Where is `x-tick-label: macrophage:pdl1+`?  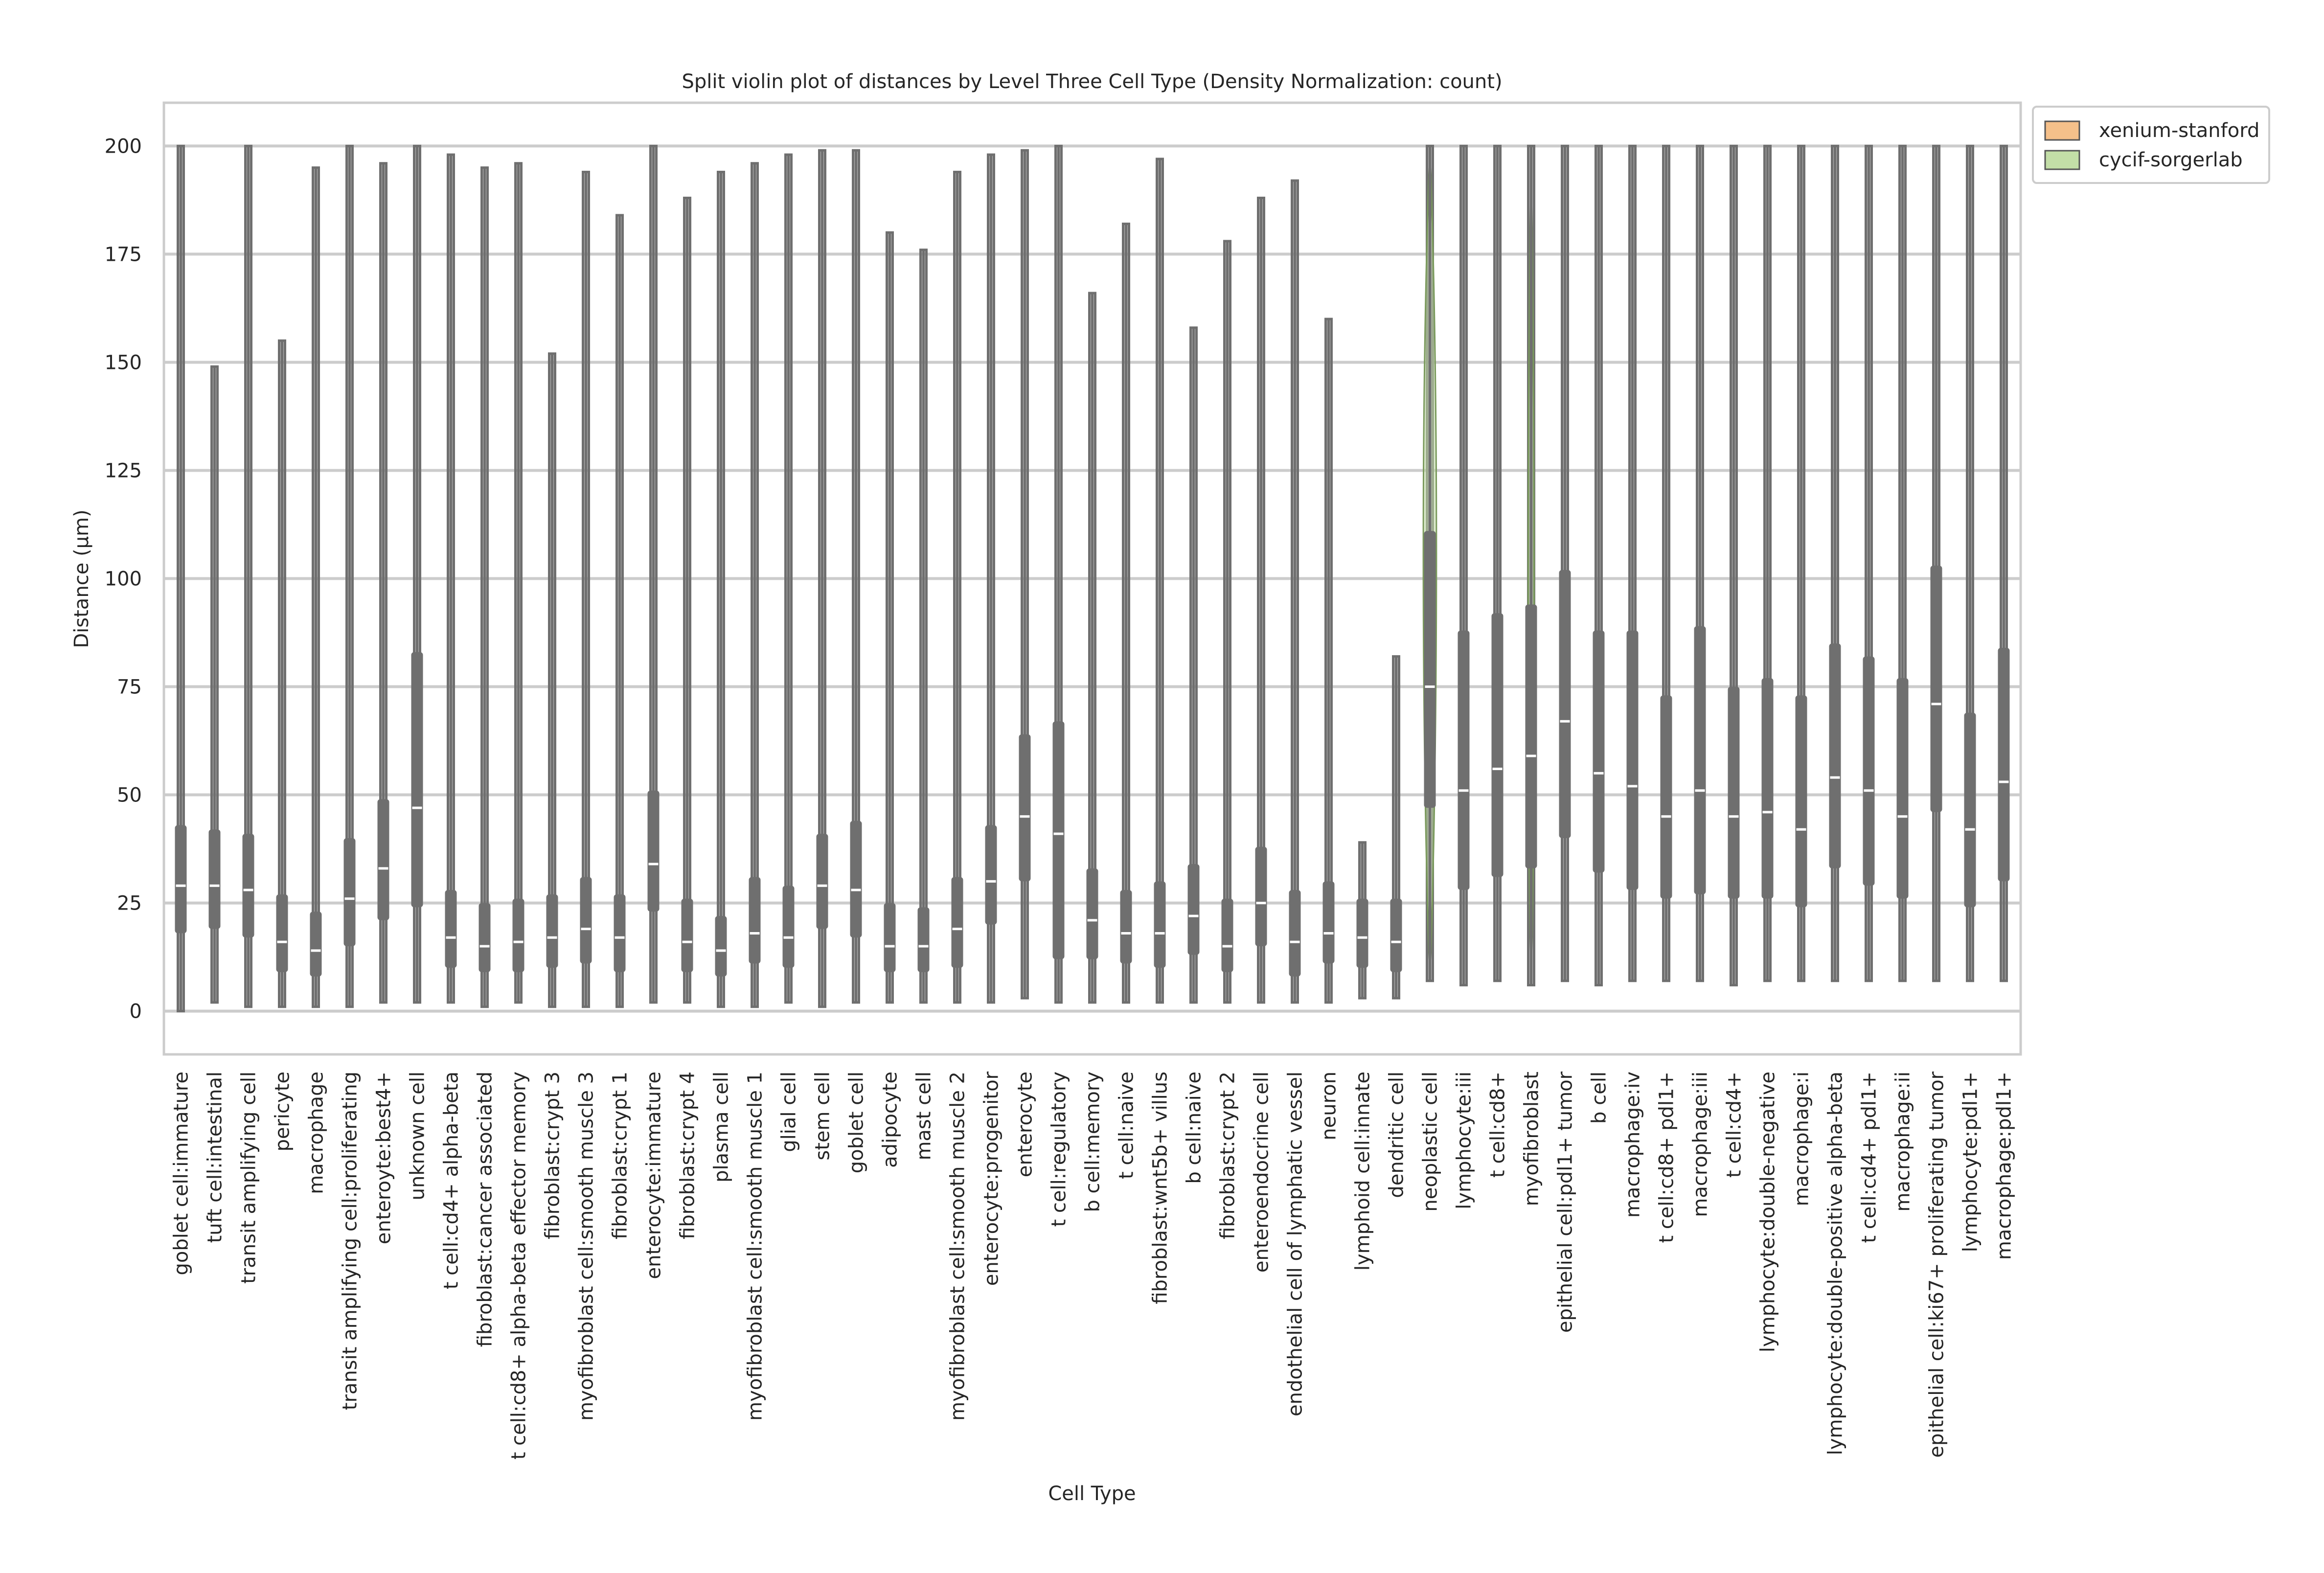 x-tick-label: macrophage:pdl1+ is located at coordinates (2005, 1165).